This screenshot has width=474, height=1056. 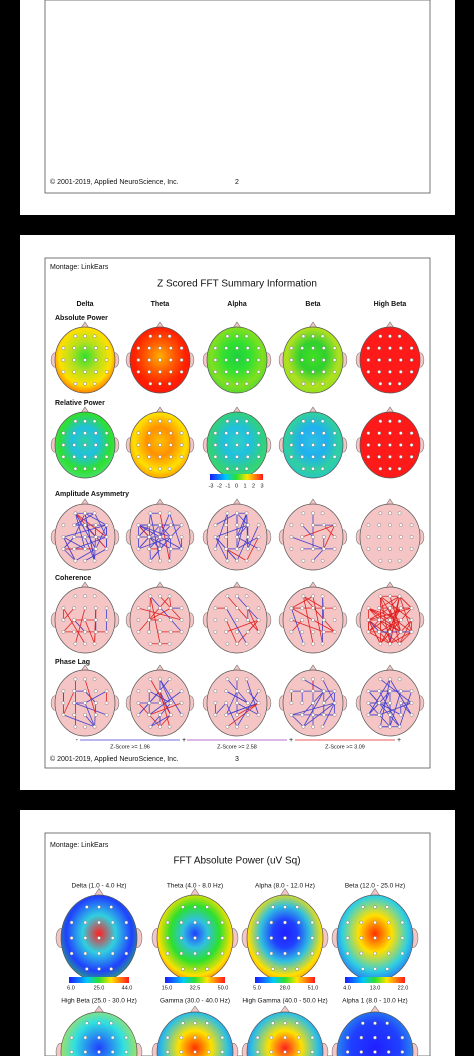 What do you see at coordinates (237, 284) in the screenshot?
I see `page-title: Z Scored FFT Summary Information` at bounding box center [237, 284].